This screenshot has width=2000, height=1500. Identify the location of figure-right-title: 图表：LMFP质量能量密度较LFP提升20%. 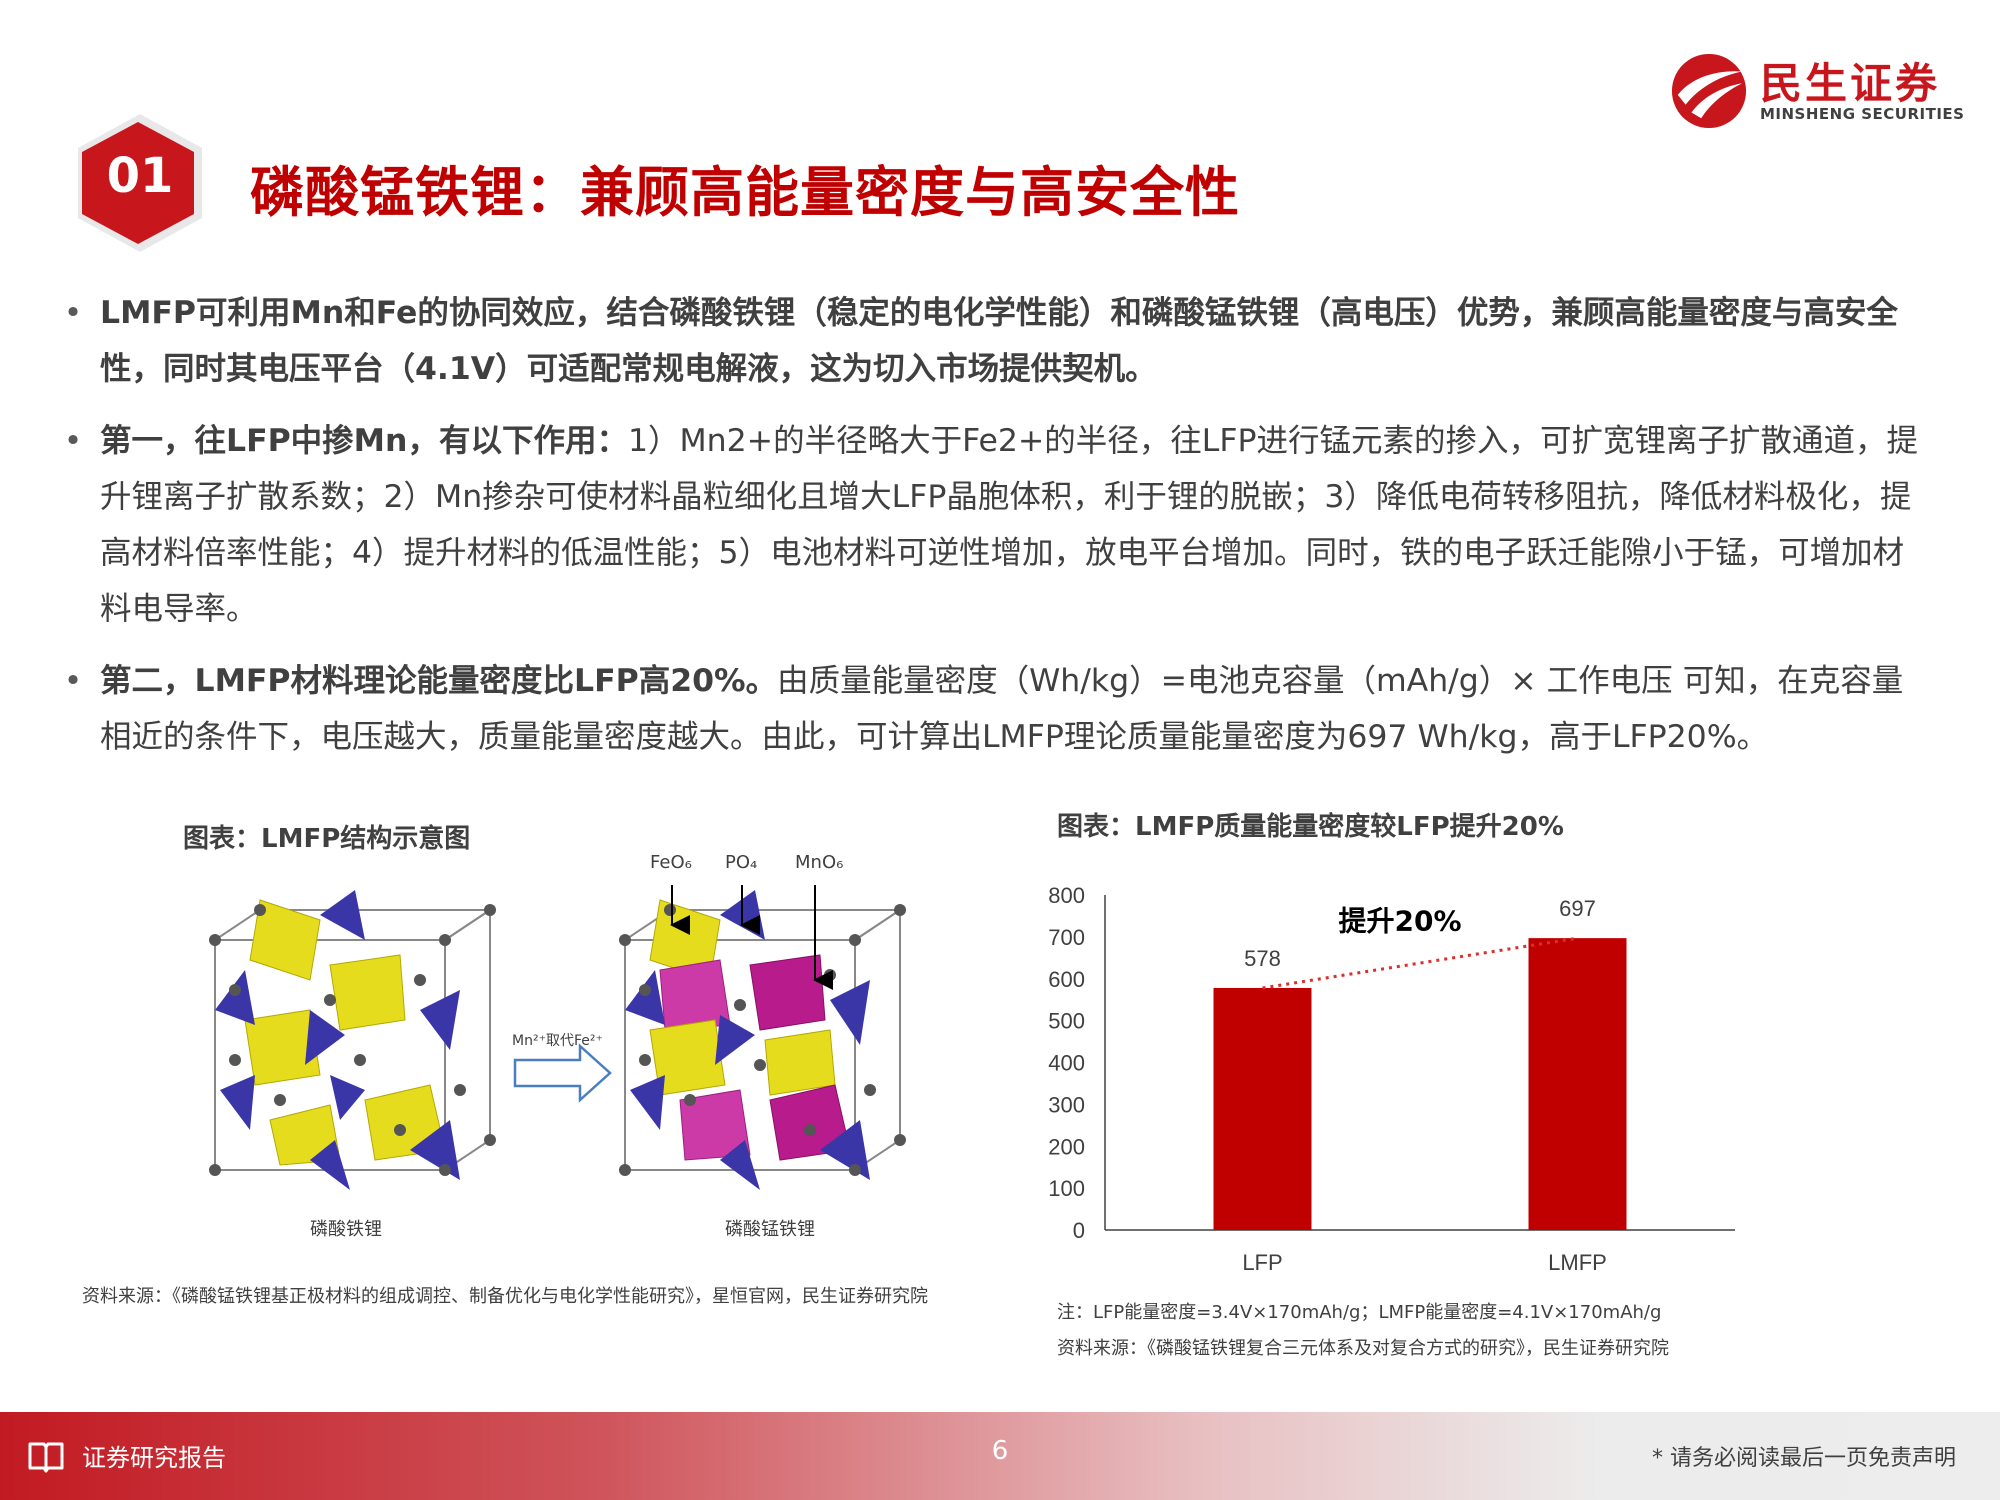
(1310, 827).